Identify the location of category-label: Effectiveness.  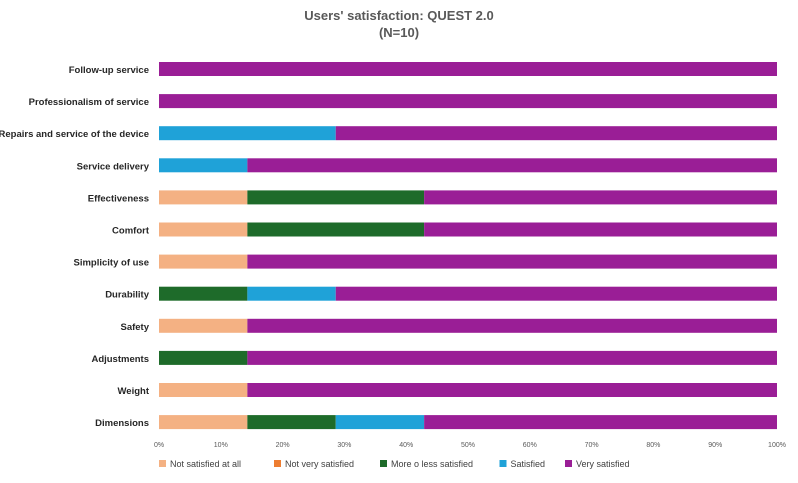
(118, 198).